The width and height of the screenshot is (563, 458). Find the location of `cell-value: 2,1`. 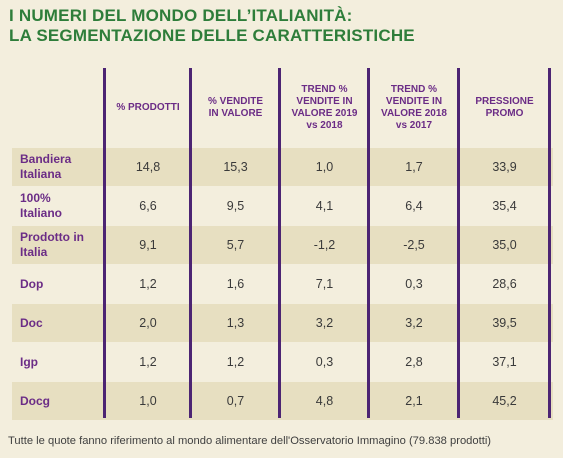

cell-value: 2,1 is located at coordinates (414, 401).